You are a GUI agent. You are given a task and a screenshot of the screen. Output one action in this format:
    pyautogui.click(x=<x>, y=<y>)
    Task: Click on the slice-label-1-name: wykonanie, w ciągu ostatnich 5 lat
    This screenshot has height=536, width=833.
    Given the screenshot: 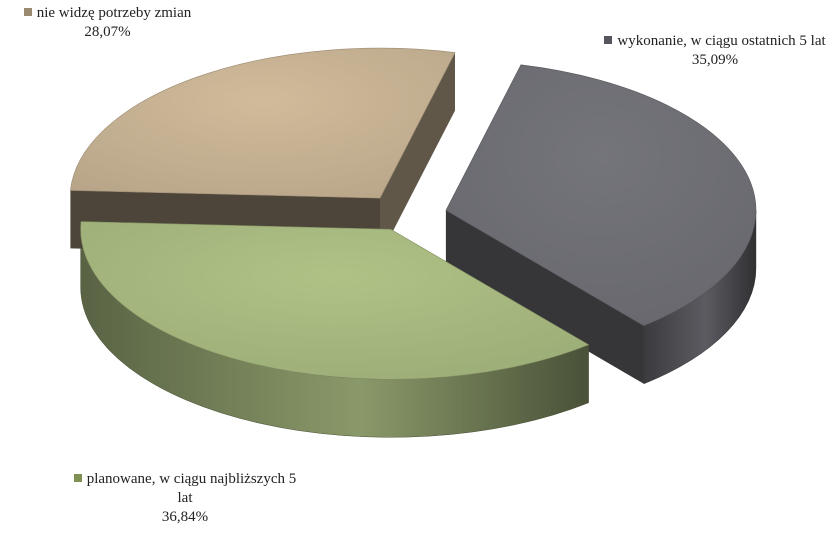 What is the action you would take?
    pyautogui.click(x=721, y=41)
    